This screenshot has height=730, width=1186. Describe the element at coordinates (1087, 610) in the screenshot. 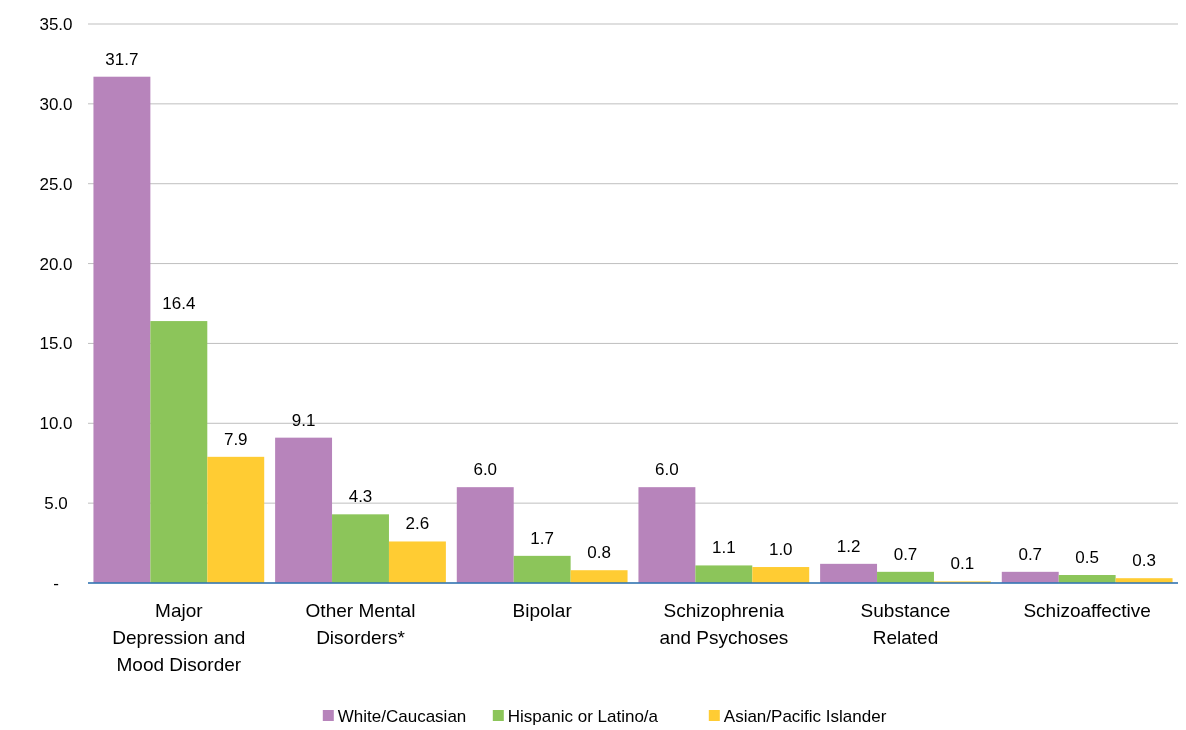

I see `x-tick-label: Schizoaffective` at that location.